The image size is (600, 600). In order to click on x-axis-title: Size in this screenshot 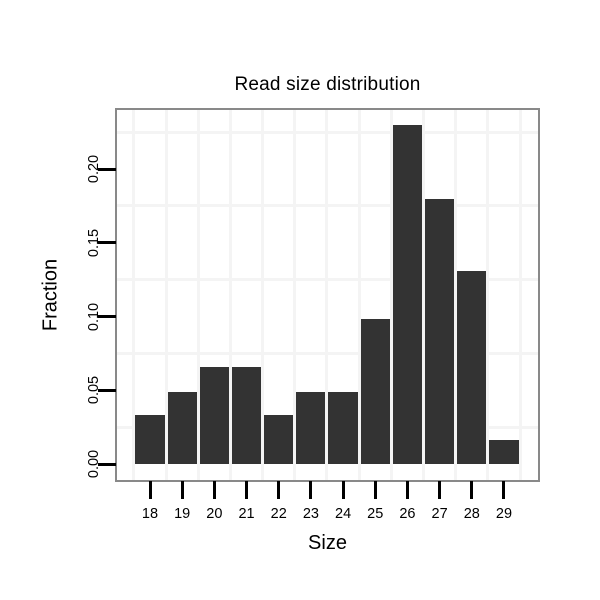, I will do `click(327, 543)`.